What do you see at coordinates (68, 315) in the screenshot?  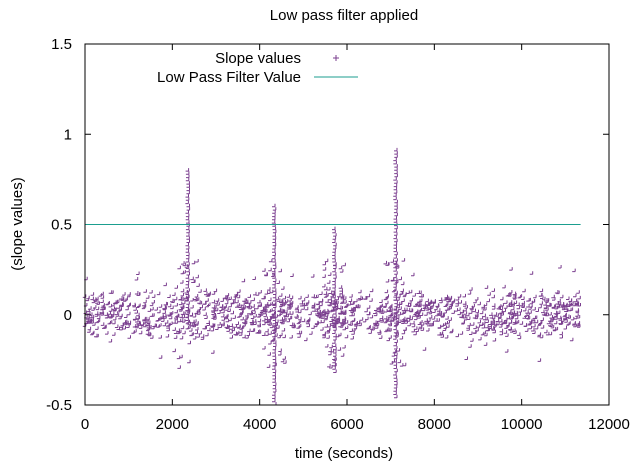 I see `y-tick-label: 0` at bounding box center [68, 315].